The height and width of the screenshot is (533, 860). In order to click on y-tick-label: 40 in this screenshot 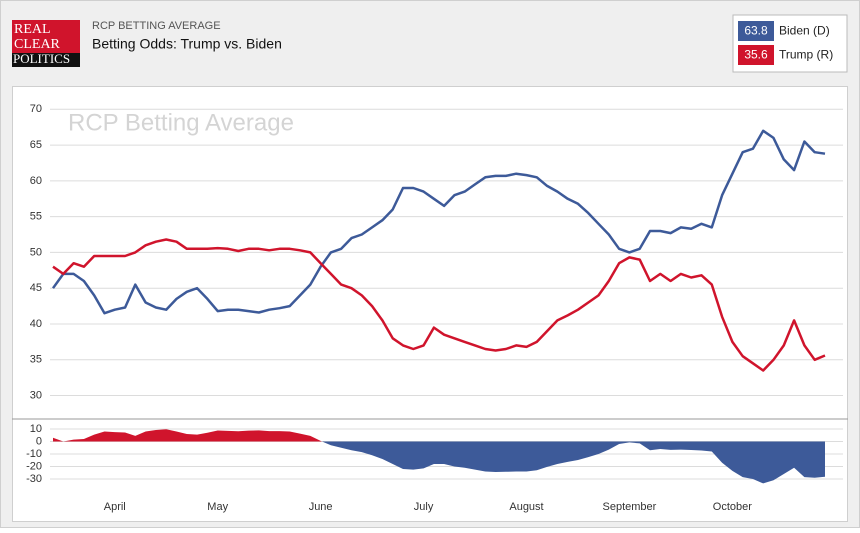, I will do `click(36, 324)`.